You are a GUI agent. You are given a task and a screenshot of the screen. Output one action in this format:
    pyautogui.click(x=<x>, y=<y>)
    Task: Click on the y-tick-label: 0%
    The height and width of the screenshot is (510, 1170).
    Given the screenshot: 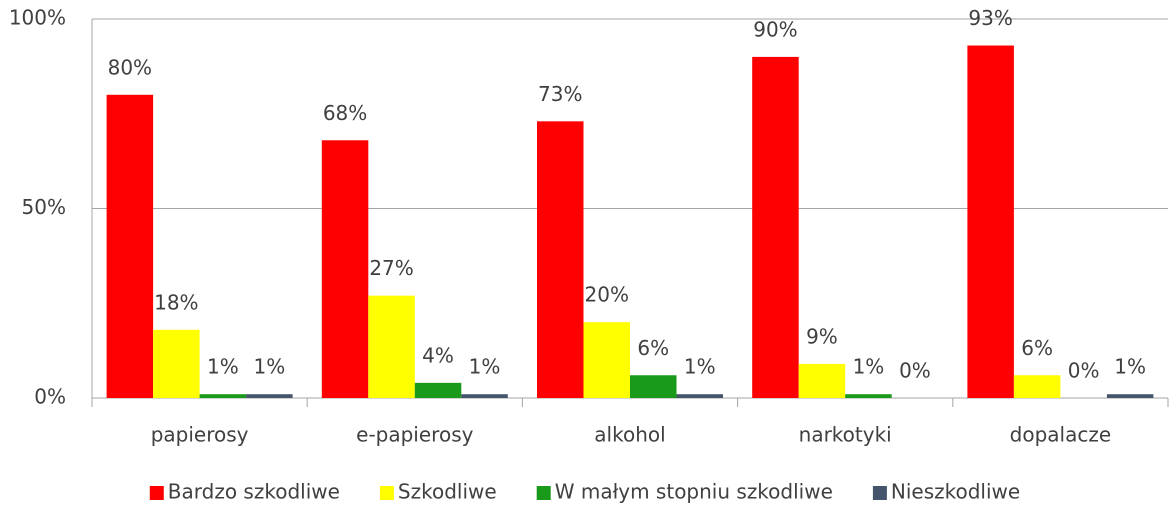 What is the action you would take?
    pyautogui.click(x=50, y=397)
    